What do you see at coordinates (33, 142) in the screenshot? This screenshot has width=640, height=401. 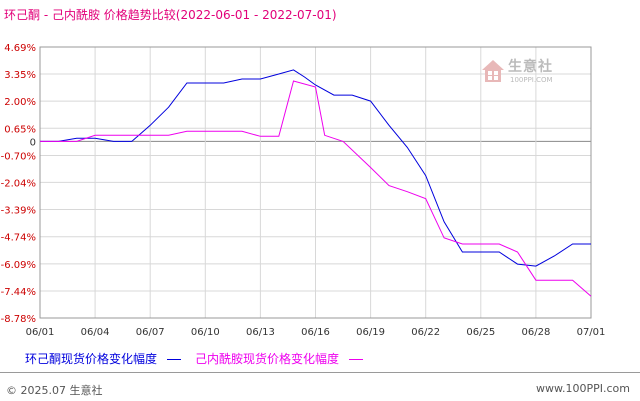 I see `y-tick-label: 0` at bounding box center [33, 142].